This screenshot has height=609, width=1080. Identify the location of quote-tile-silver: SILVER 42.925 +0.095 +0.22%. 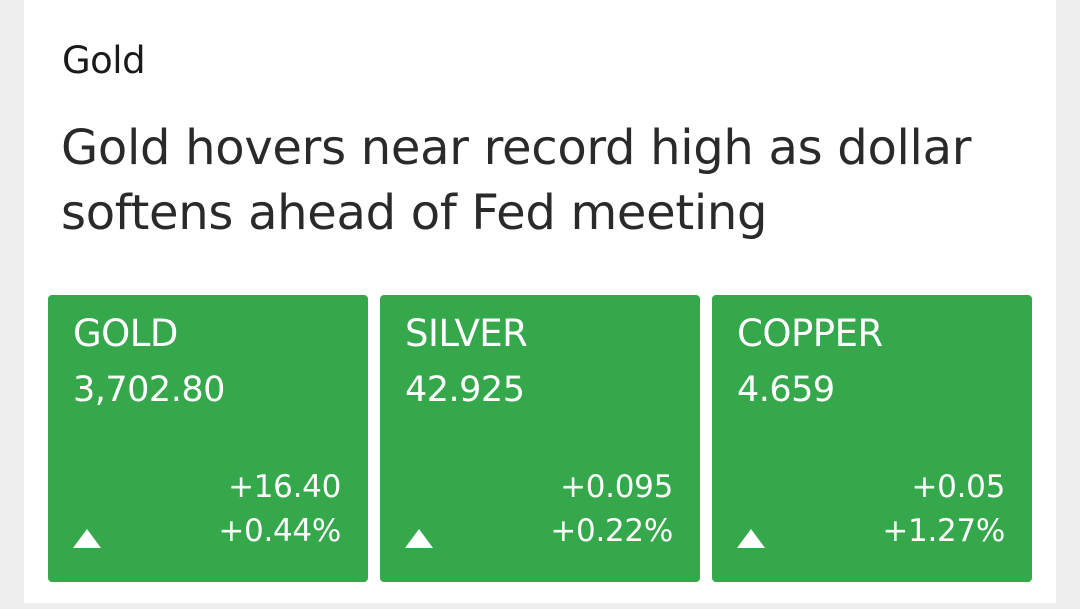
(540, 438).